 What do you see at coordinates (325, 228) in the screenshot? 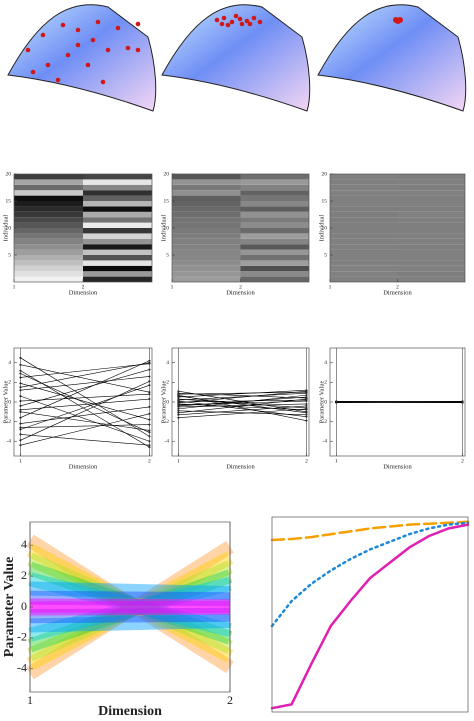
I see `y-tick-label: 10` at bounding box center [325, 228].